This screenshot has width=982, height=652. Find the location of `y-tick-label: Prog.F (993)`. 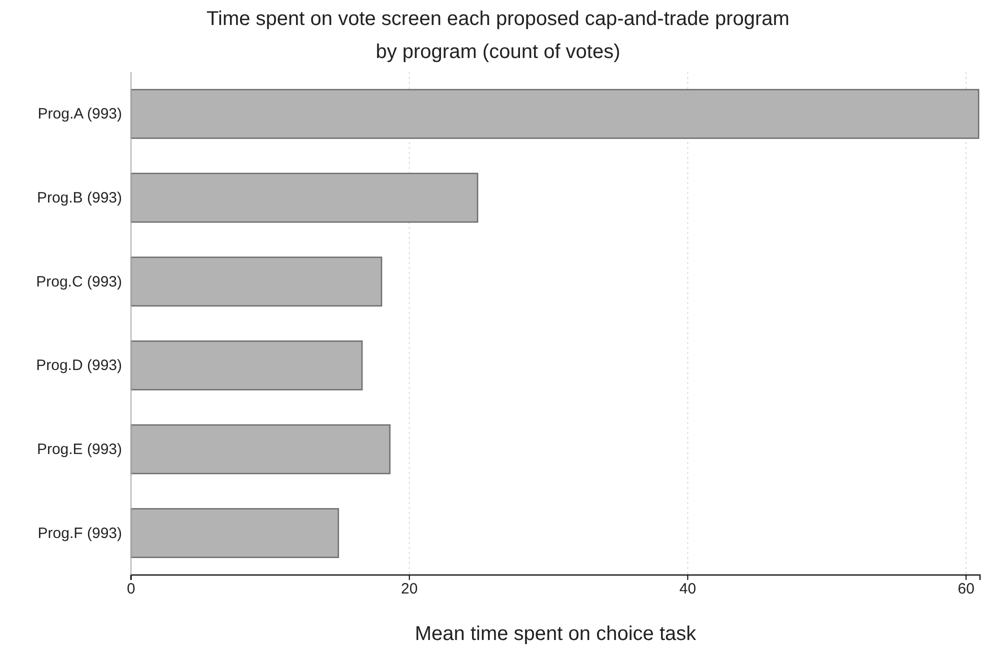

y-tick-label: Prog.F (993) is located at coordinates (80, 533).